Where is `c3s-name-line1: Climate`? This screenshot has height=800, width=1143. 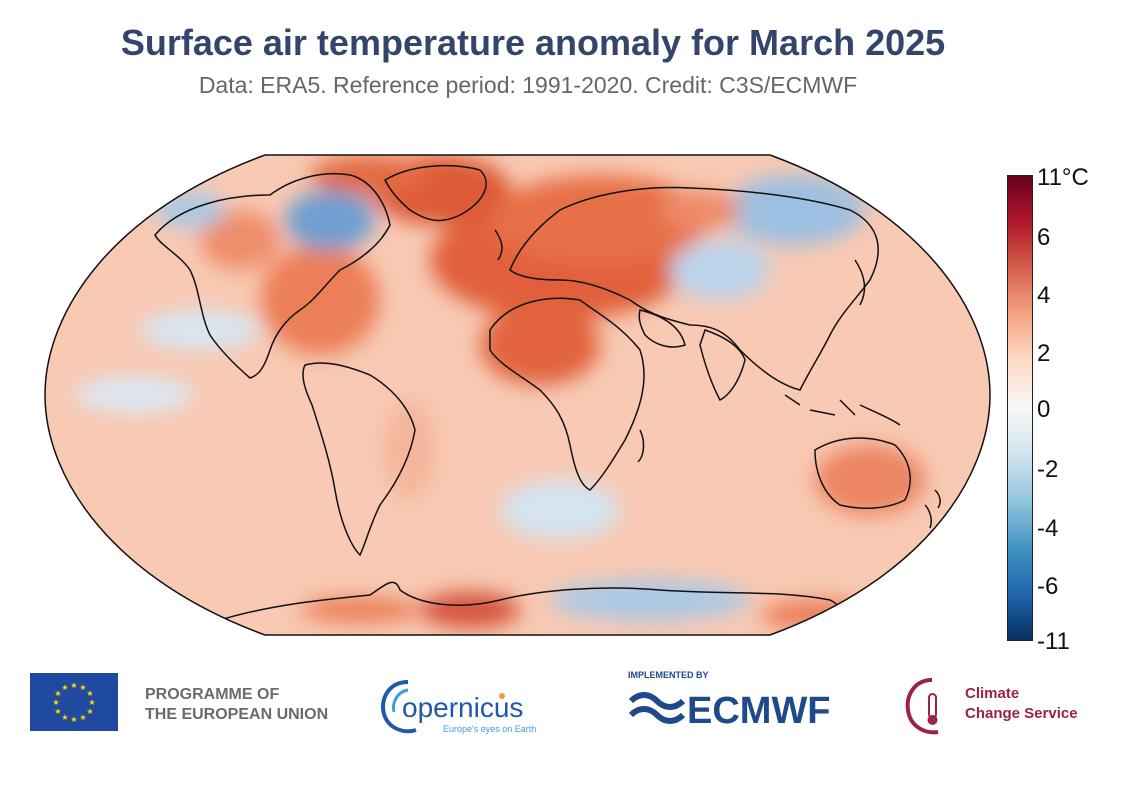 c3s-name-line1: Climate is located at coordinates (992, 693).